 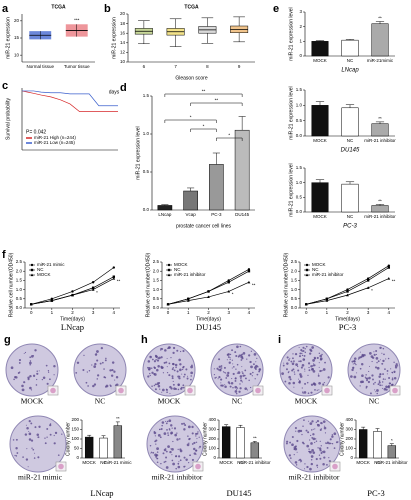 I want to click on plate-label: MOCK, so click(x=169, y=401).